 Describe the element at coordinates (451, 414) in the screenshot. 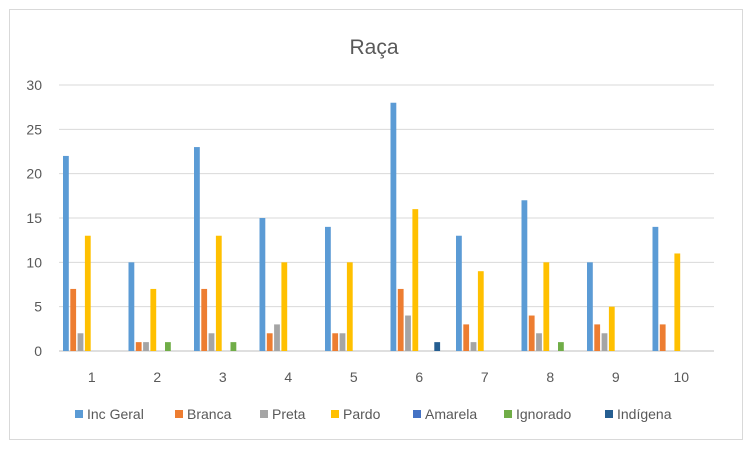

I see `legend-label: Amarela` at that location.